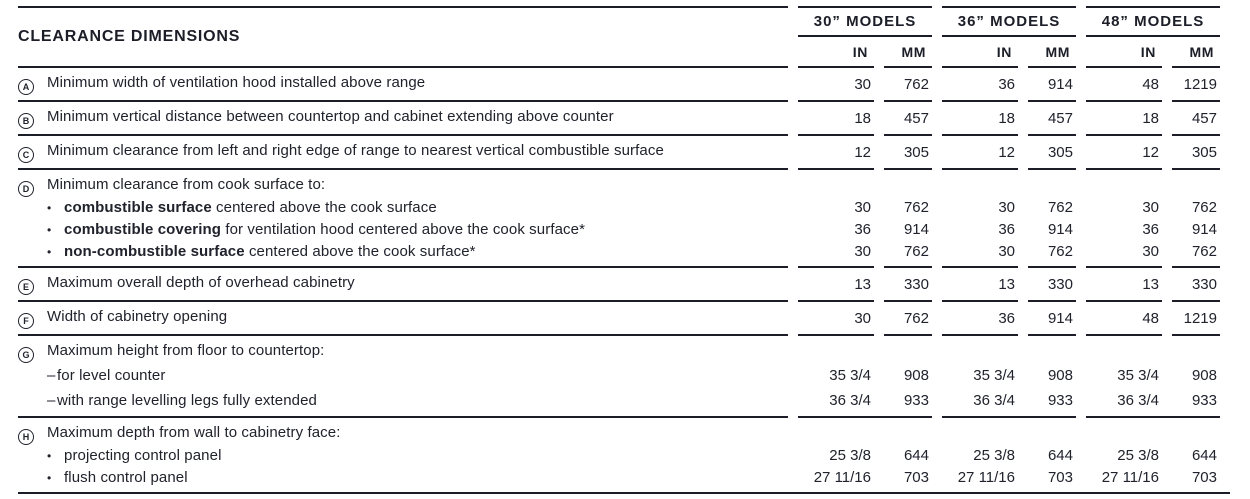  I want to click on row-d-item-rest: centered above the cook surface*, so click(360, 251).